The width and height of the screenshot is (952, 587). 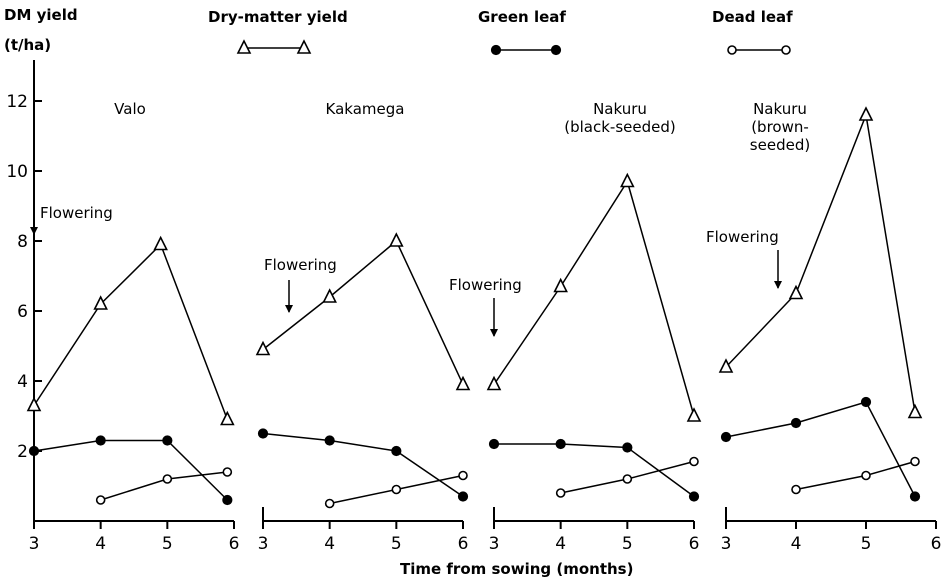 I want to click on legend-marker-dry-matter-yield-left, so click(x=244, y=46).